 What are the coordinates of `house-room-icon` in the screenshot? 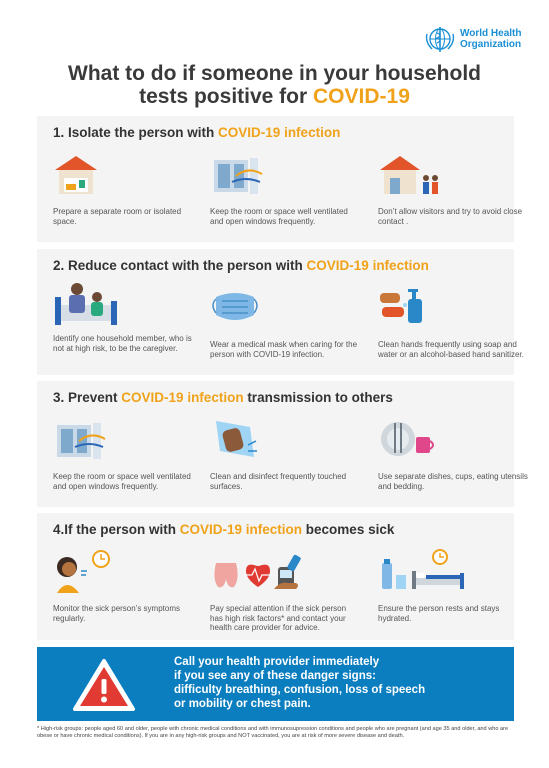 It's located at (128, 177).